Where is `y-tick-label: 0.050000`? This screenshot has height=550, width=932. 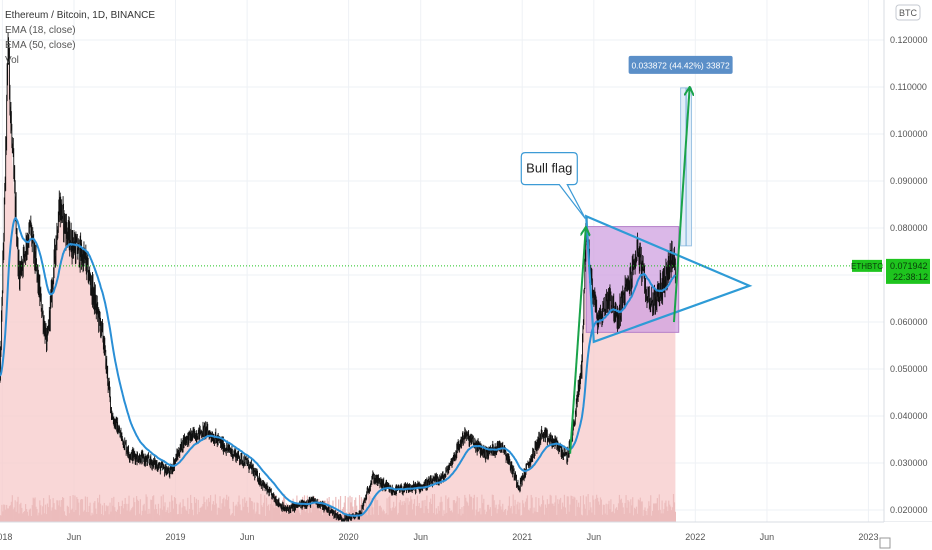
y-tick-label: 0.050000 is located at coordinates (909, 369).